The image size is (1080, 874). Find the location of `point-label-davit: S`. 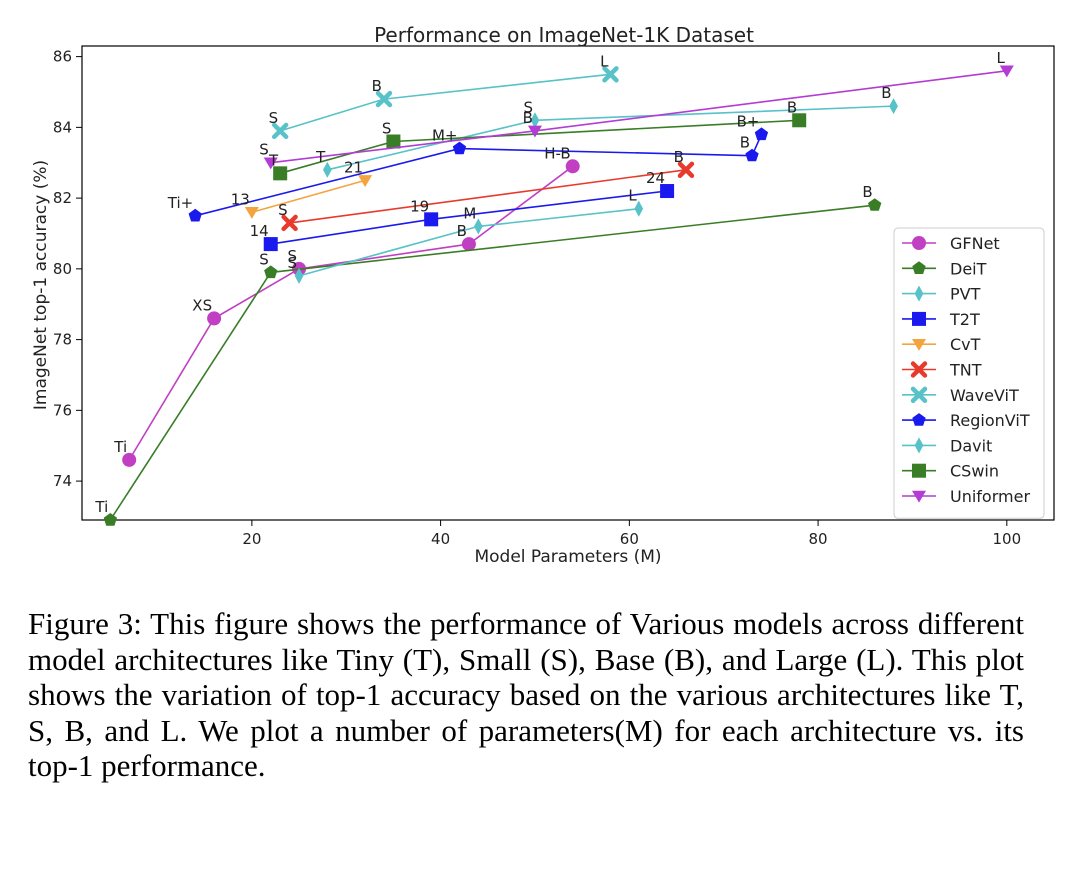

point-label-davit: S is located at coordinates (528, 107).